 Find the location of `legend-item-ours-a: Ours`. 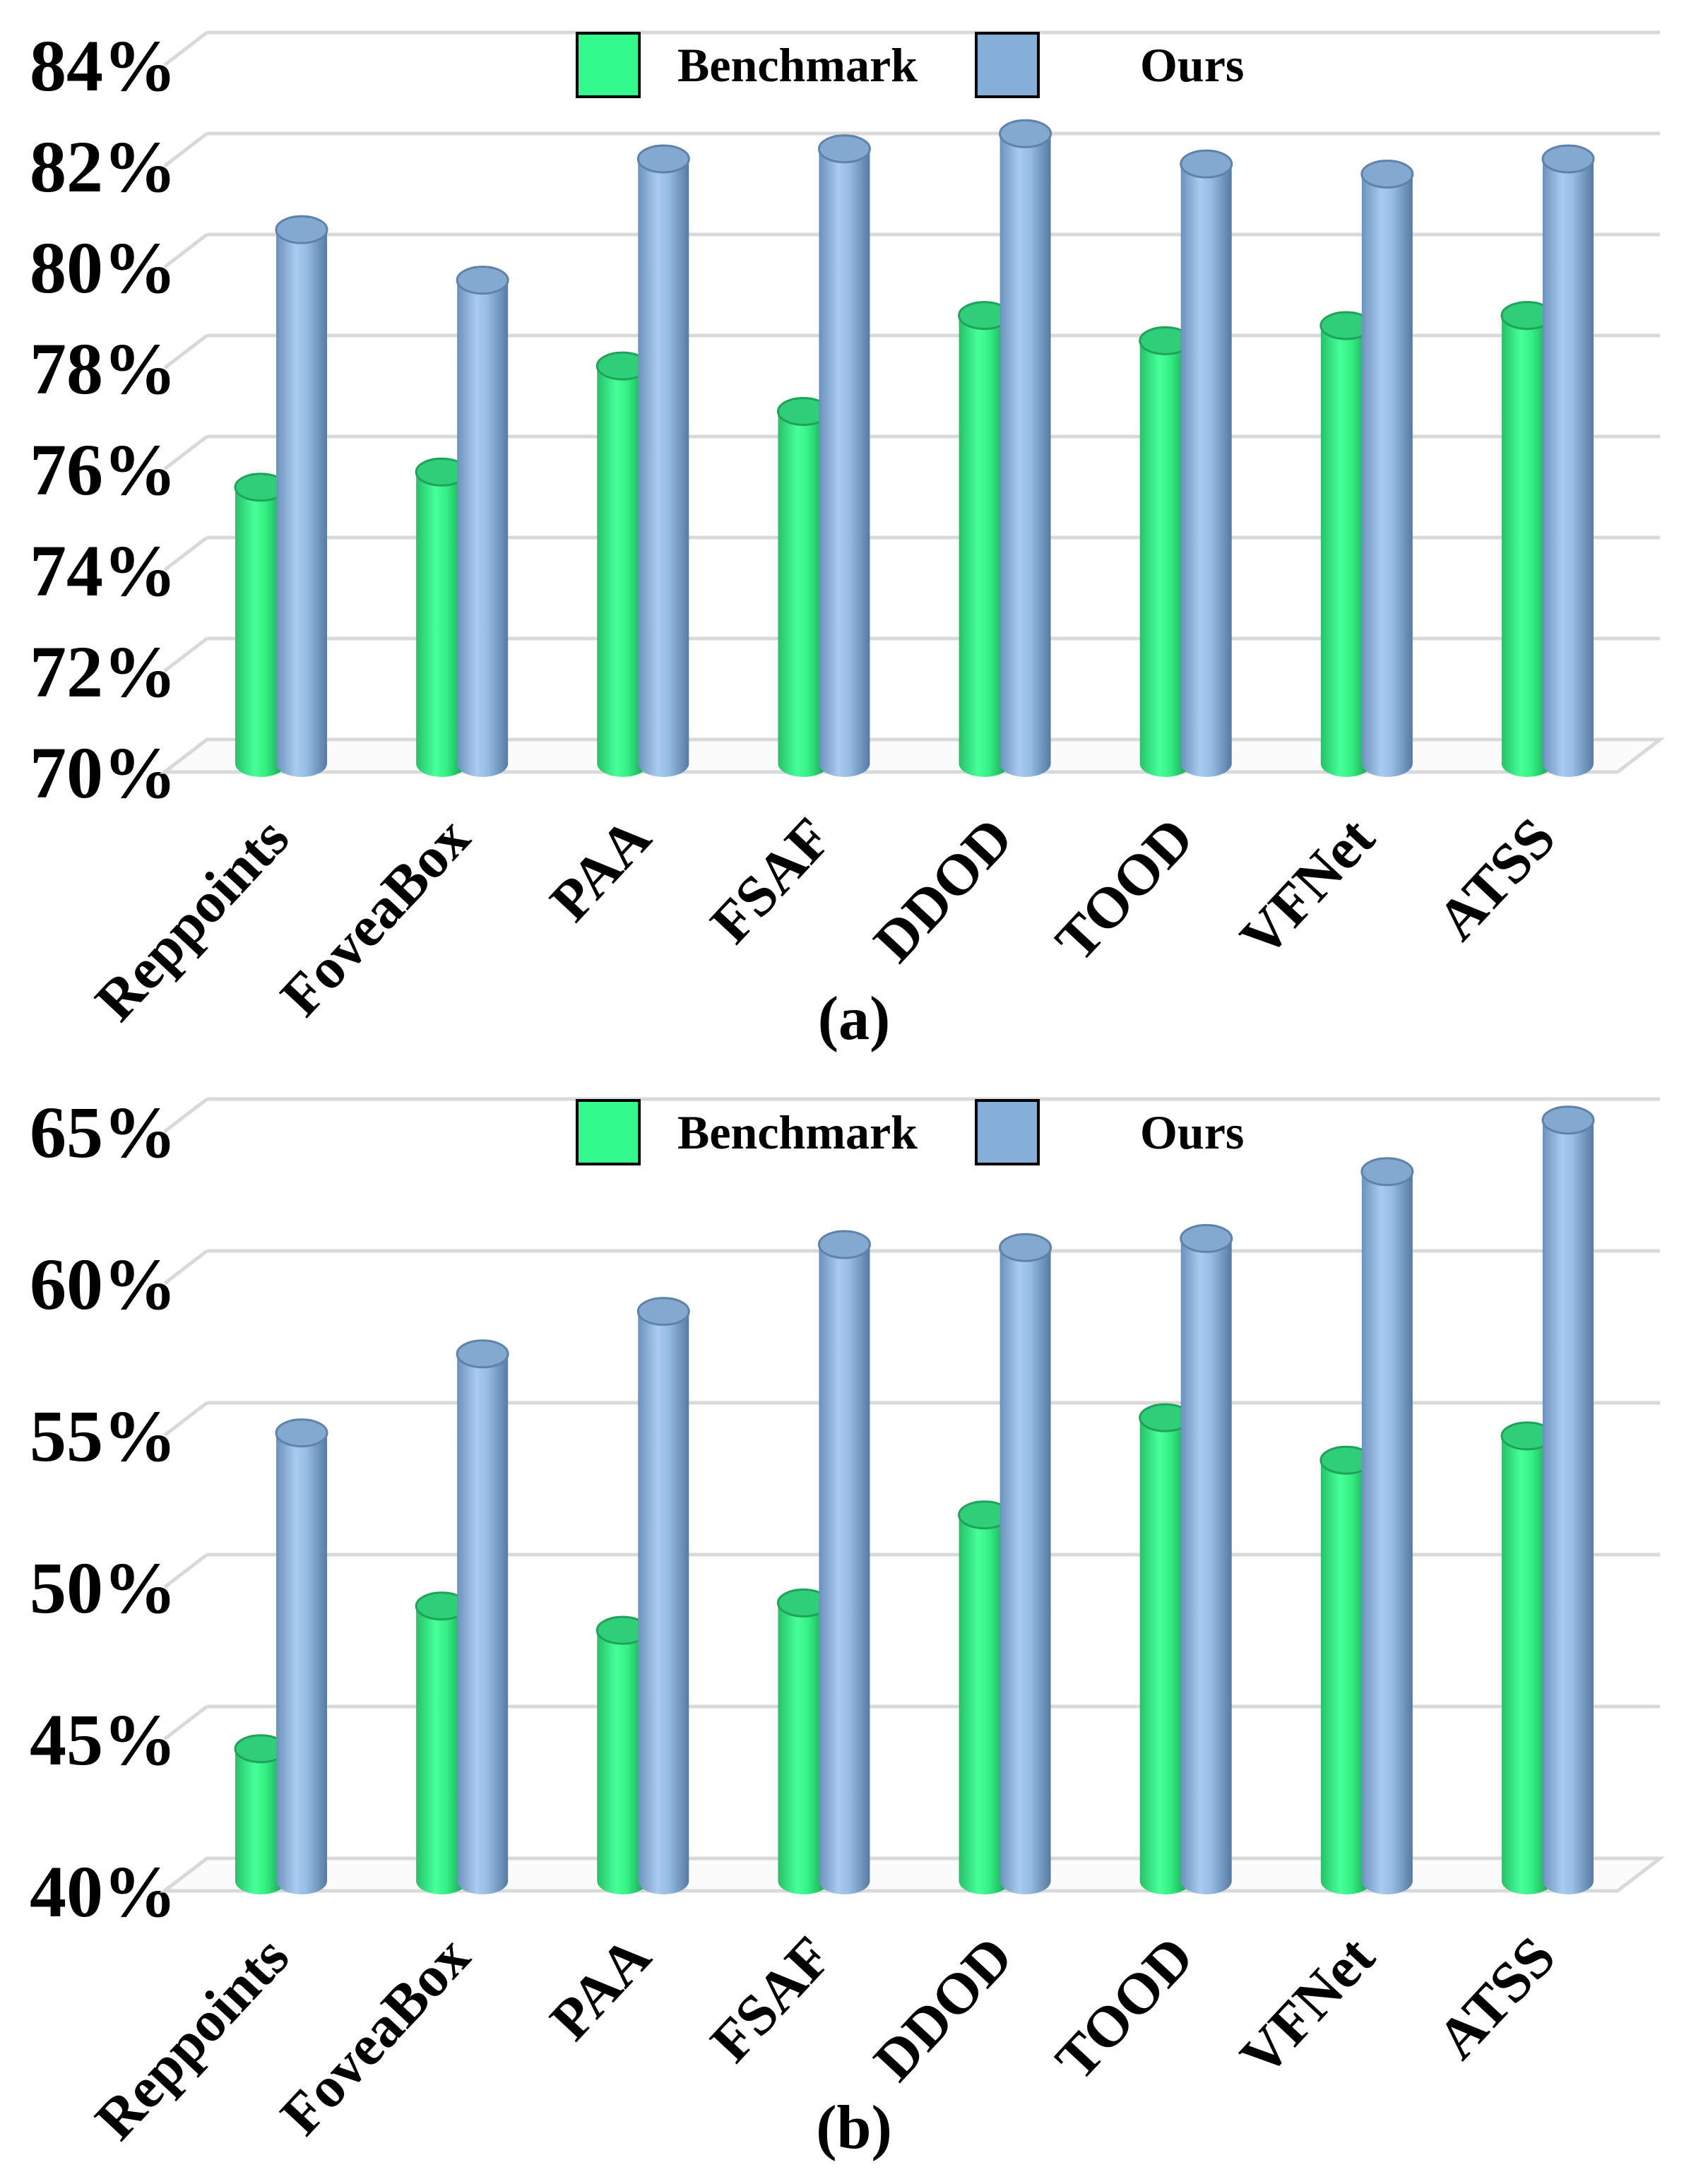

legend-item-ours-a: Ours is located at coordinates (1109, 65).